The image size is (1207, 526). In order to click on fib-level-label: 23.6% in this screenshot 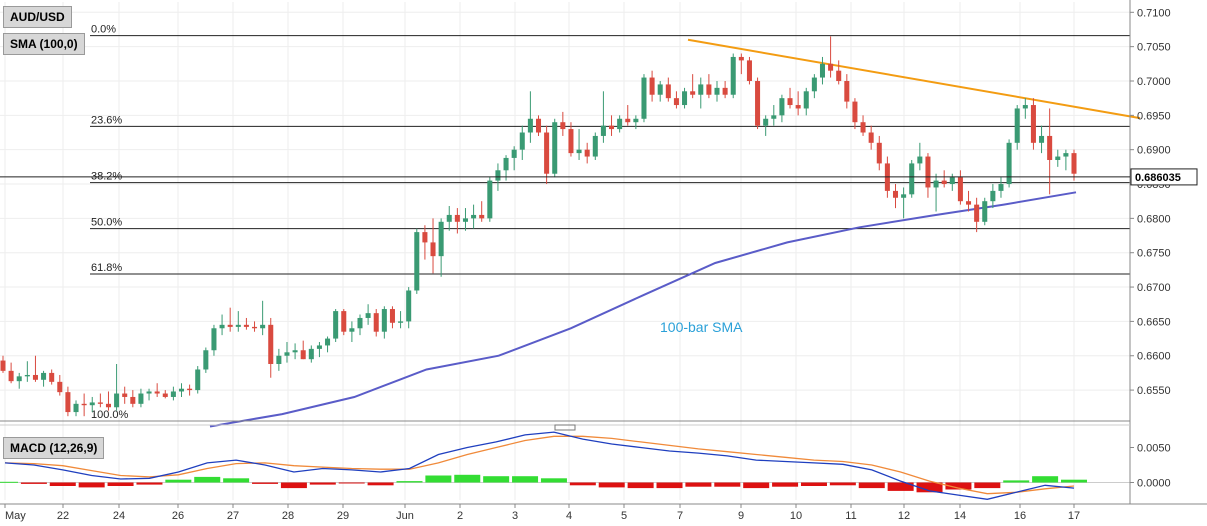, I will do `click(106, 120)`.